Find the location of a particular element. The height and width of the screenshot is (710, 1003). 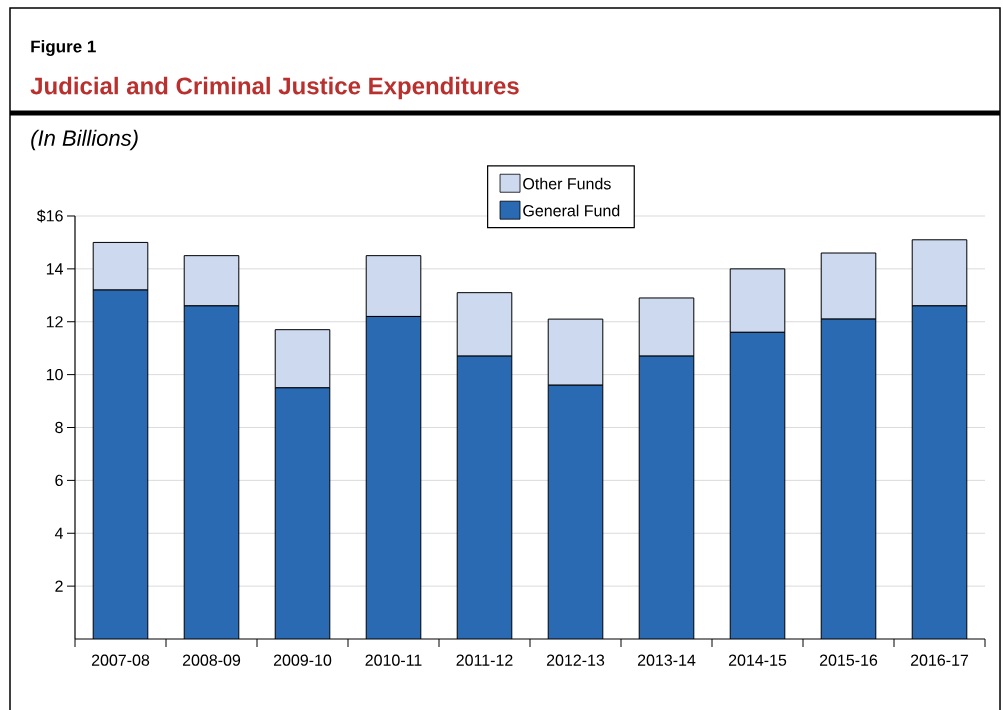

x-tick-label: 2012-13 is located at coordinates (575, 660).